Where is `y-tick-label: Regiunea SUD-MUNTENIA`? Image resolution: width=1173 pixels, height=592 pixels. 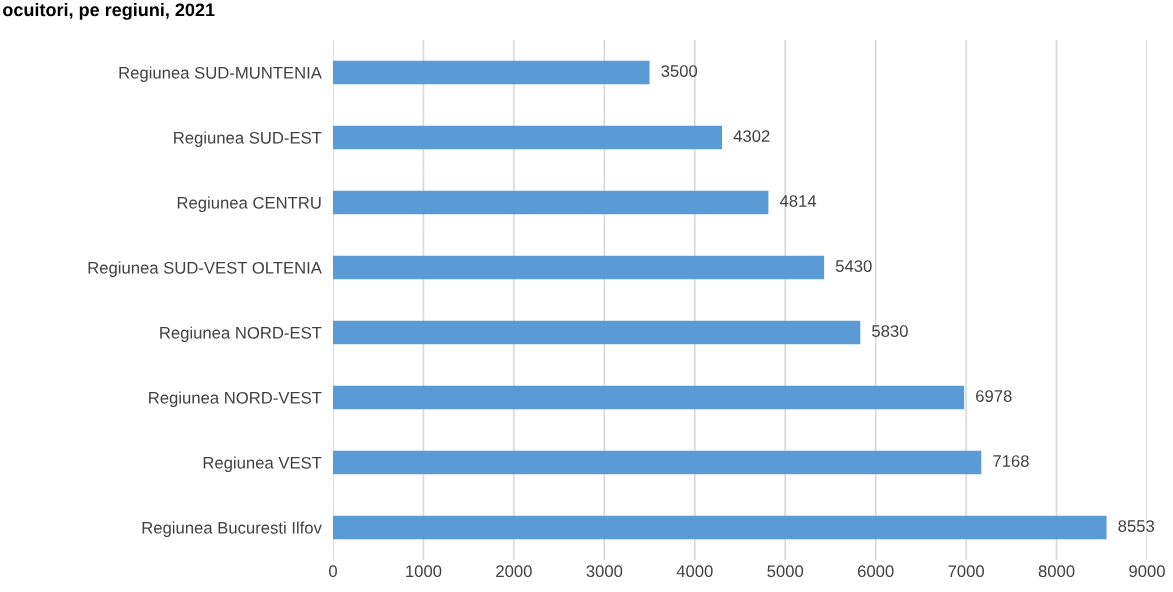
y-tick-label: Regiunea SUD-MUNTENIA is located at coordinates (220, 74).